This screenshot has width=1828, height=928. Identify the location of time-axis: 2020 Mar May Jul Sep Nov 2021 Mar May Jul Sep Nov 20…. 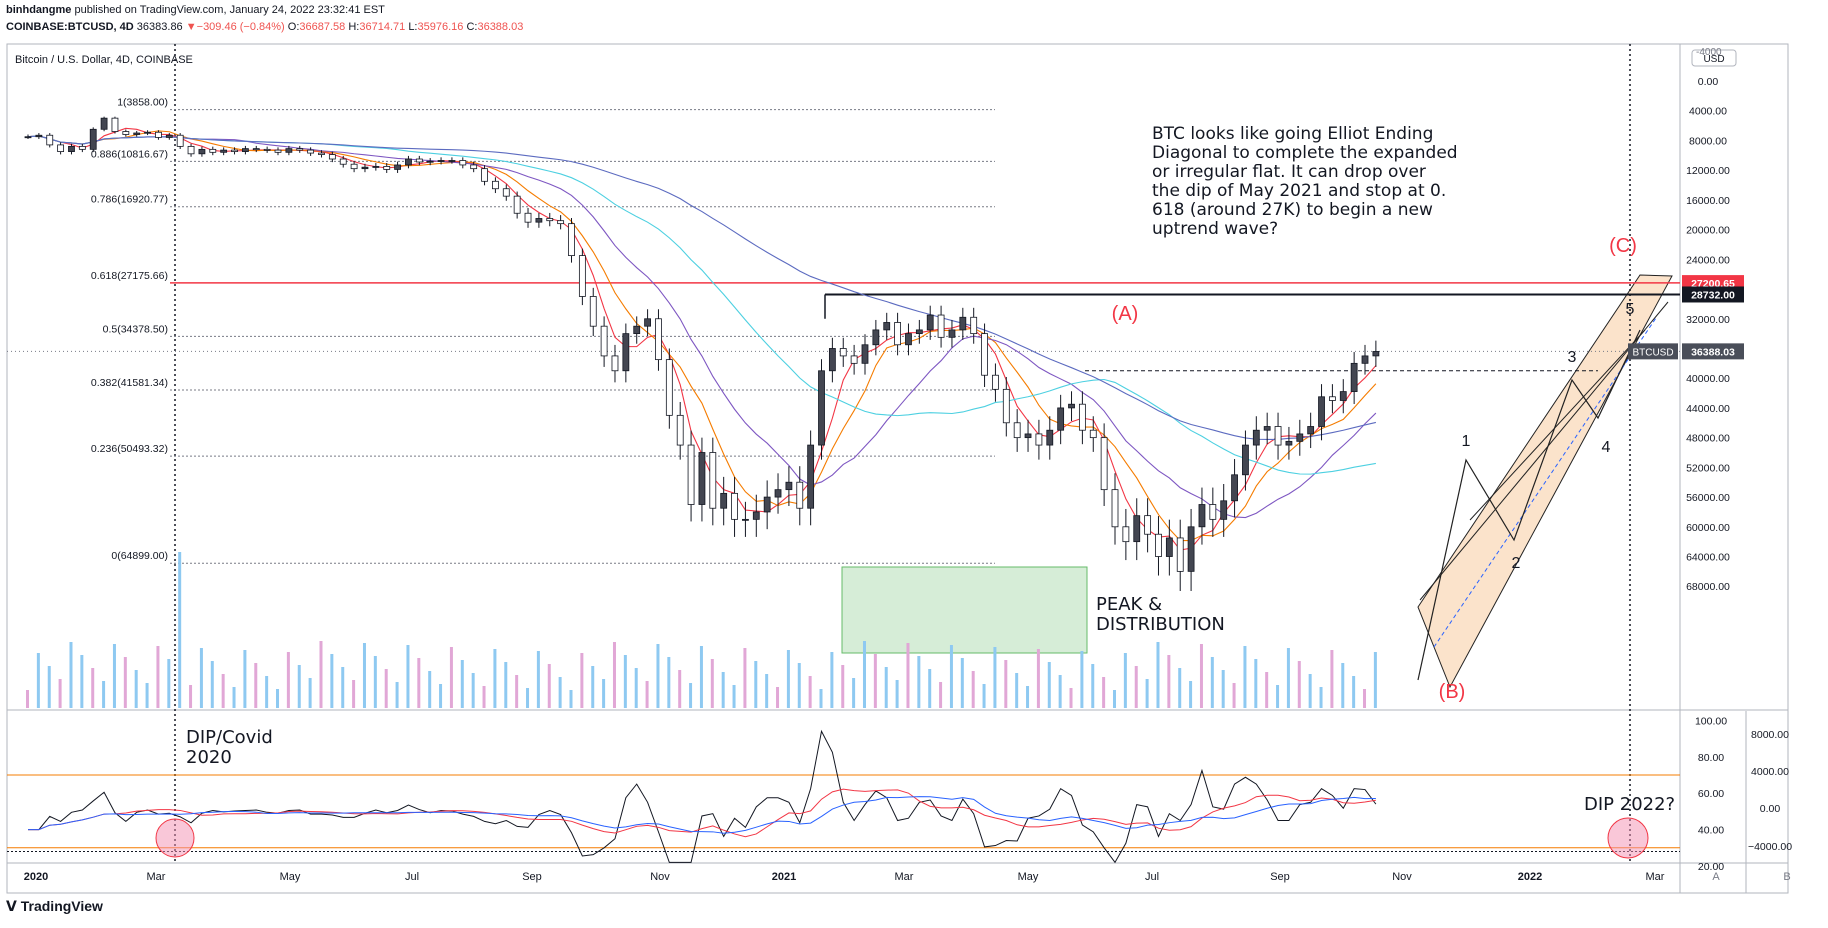
(844, 877).